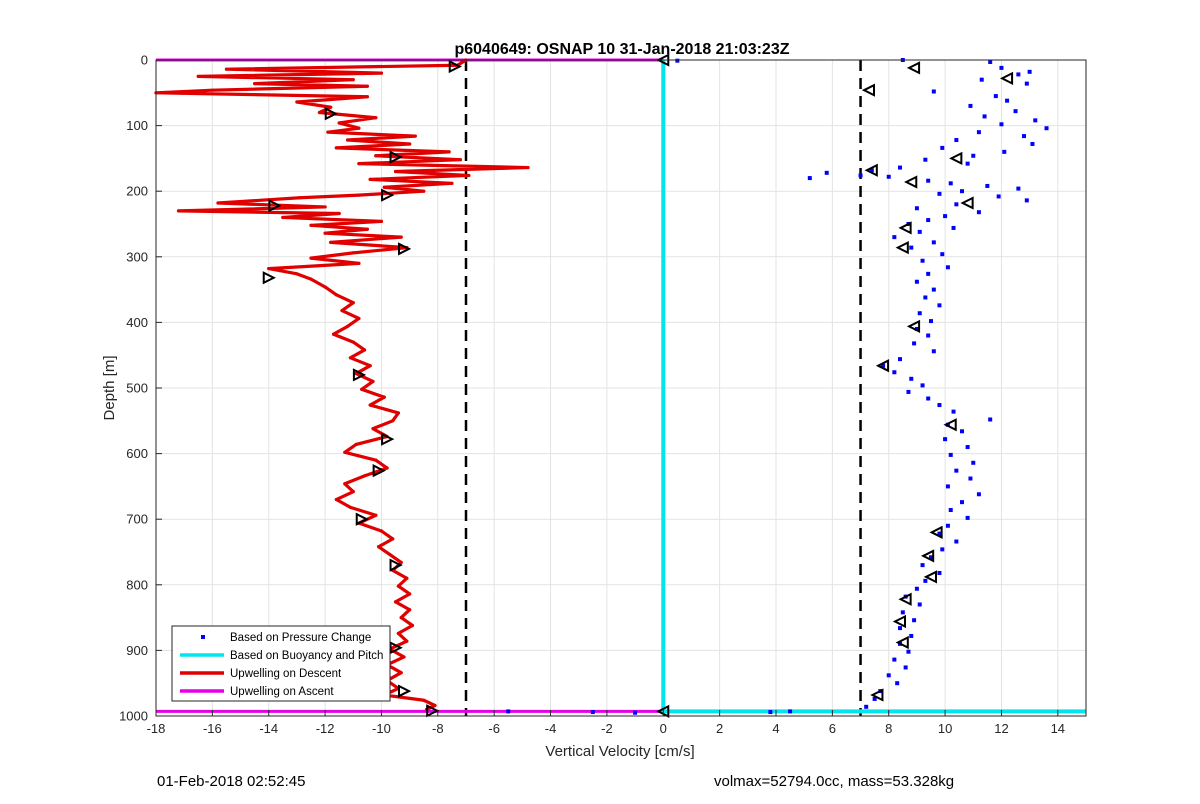  Describe the element at coordinates (438, 728) in the screenshot. I see `x-tick-label: -8` at that location.